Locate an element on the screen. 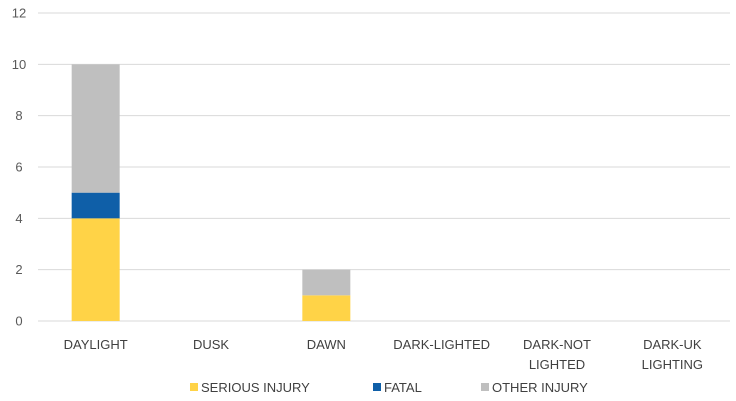 This screenshot has height=401, width=736. x-category-label: DAYLIGHT is located at coordinates (96, 344).